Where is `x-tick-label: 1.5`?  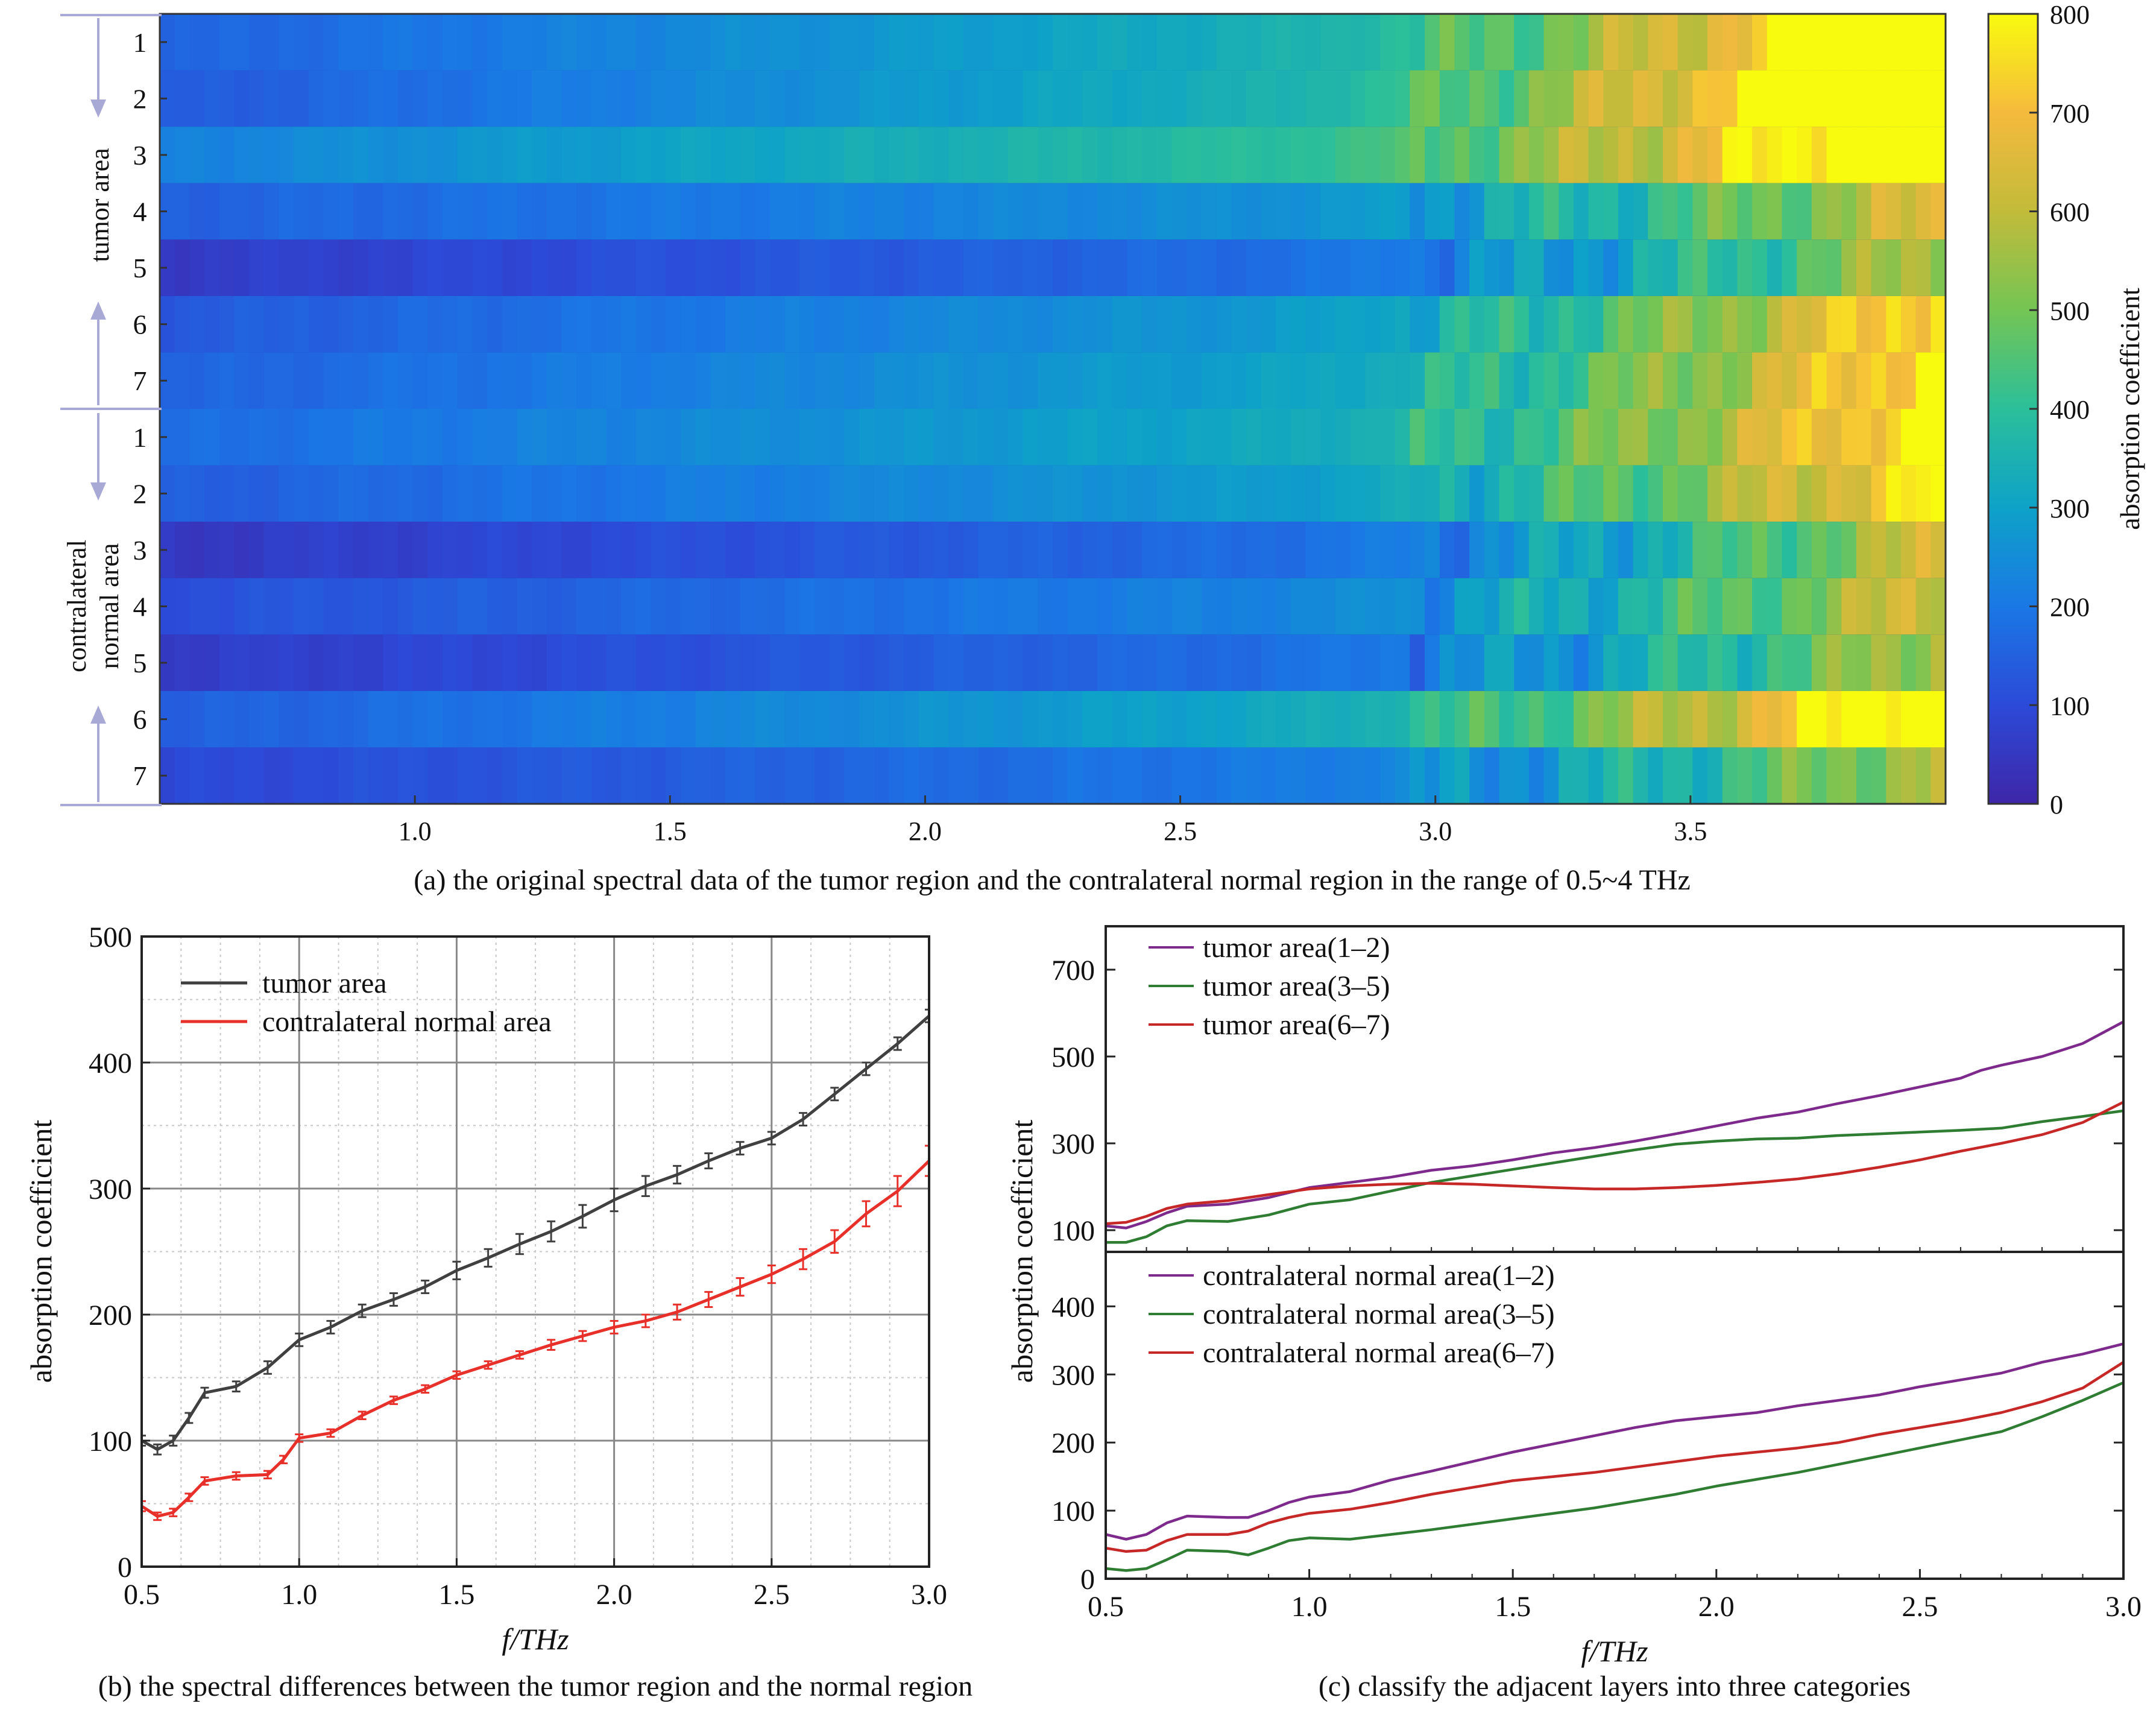
x-tick-label: 1.5 is located at coordinates (456, 1595).